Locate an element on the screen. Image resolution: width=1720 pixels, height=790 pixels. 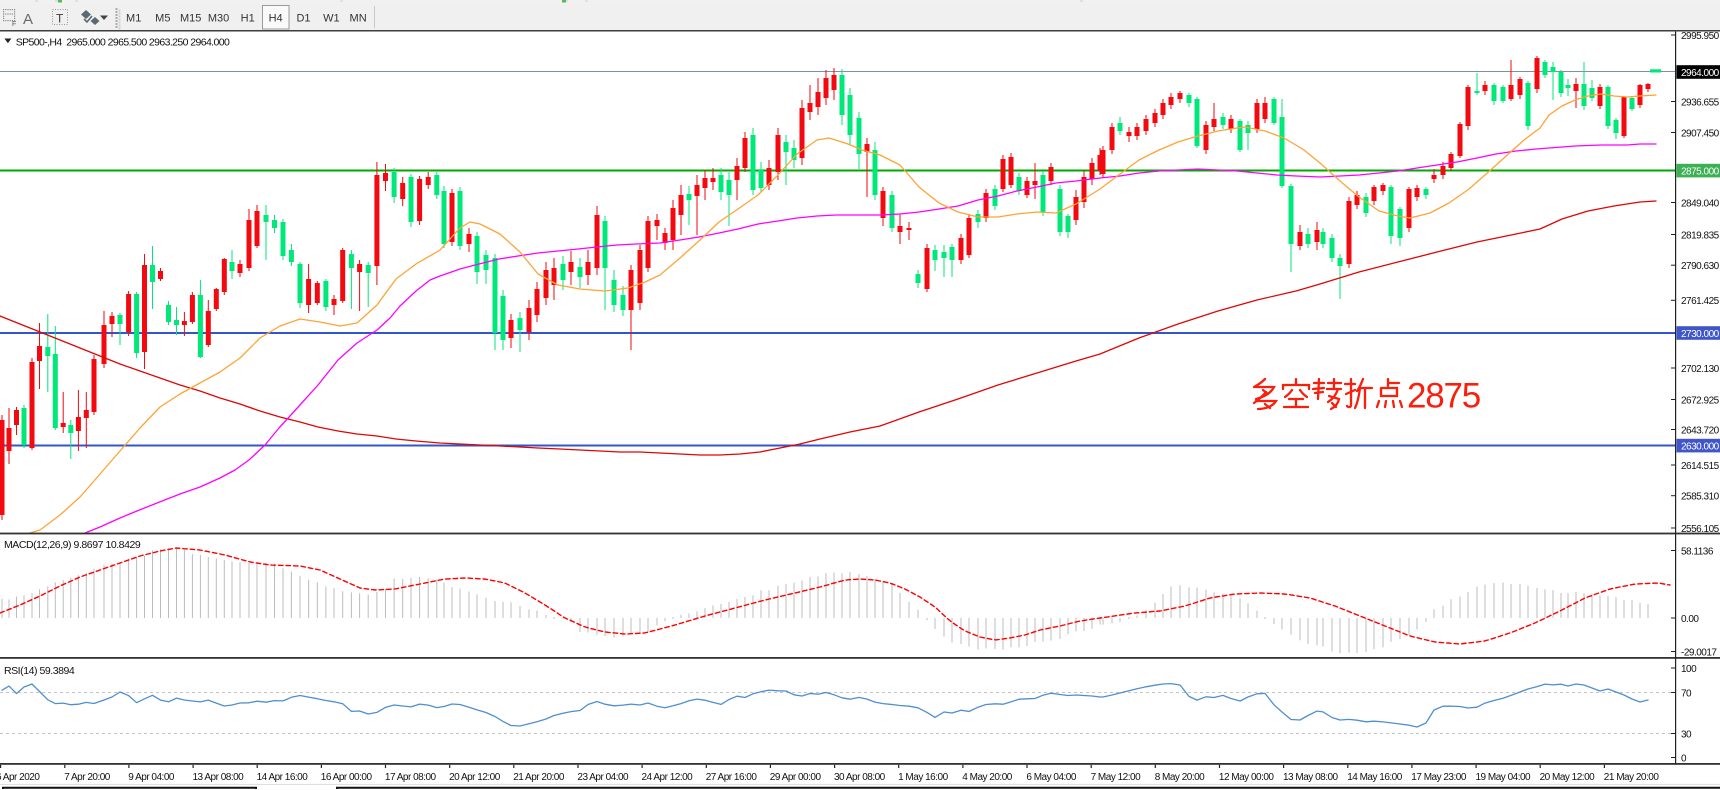
svg-text: 21 May 20:00 is located at coordinates (1632, 777).